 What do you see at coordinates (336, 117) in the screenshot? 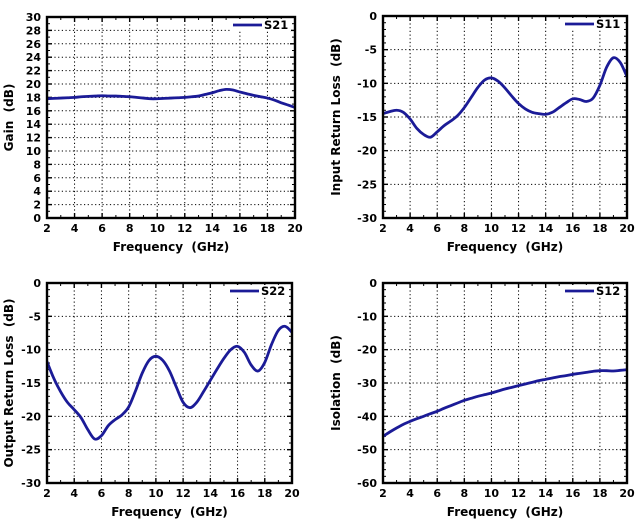
I see `y-axis-title: Input Return Loss (dB)` at bounding box center [336, 117].